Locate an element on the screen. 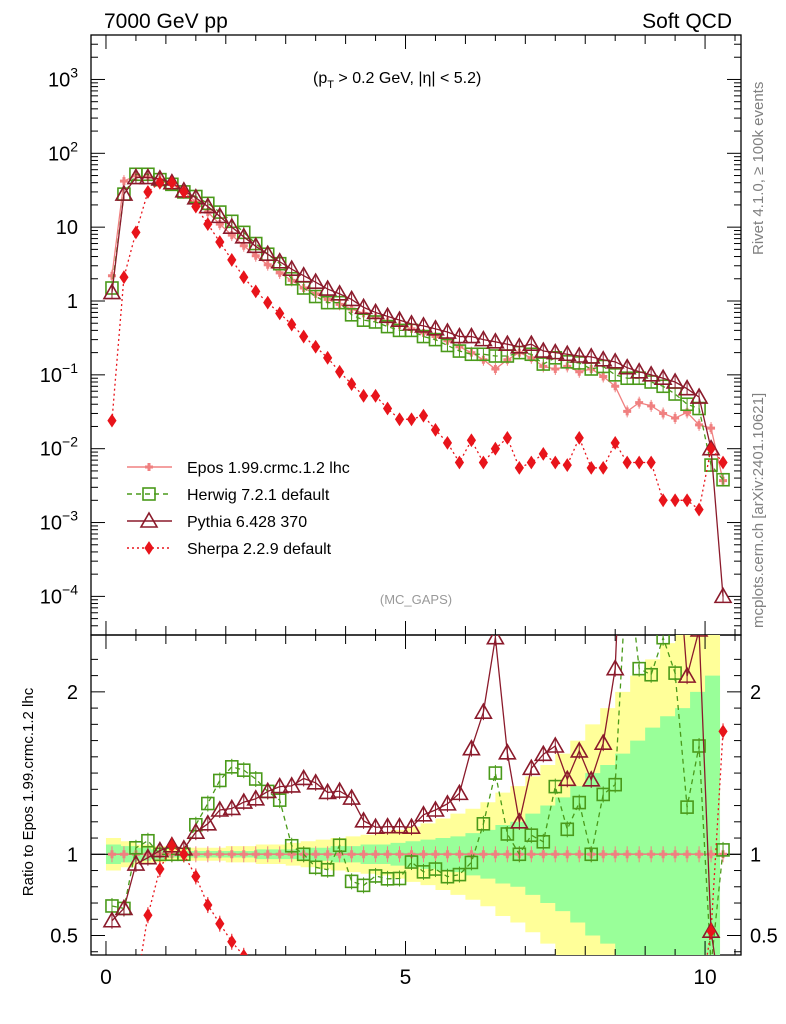  legend-marker-herwig is located at coordinates (149, 494).